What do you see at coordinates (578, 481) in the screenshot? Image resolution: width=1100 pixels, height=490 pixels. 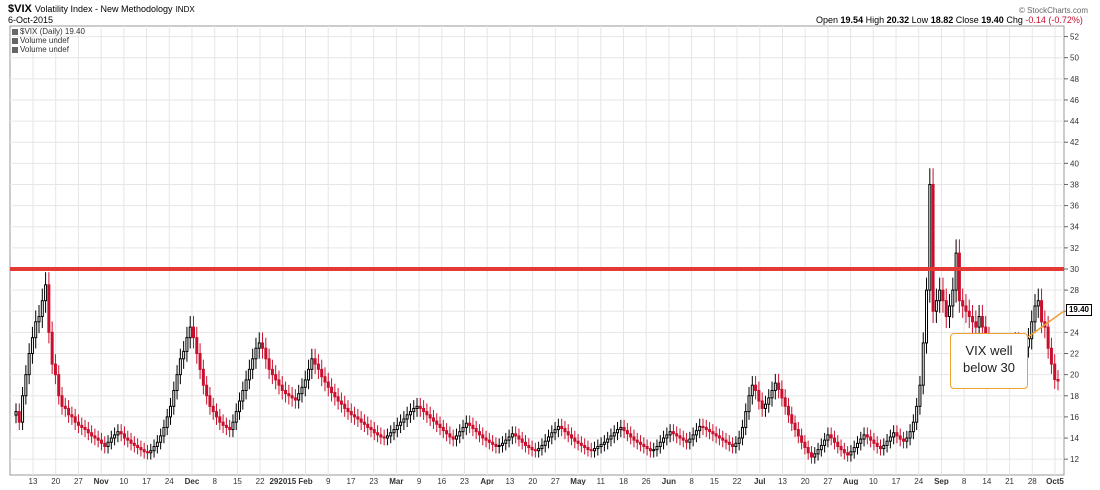 I see `x-tick-label: May` at bounding box center [578, 481].